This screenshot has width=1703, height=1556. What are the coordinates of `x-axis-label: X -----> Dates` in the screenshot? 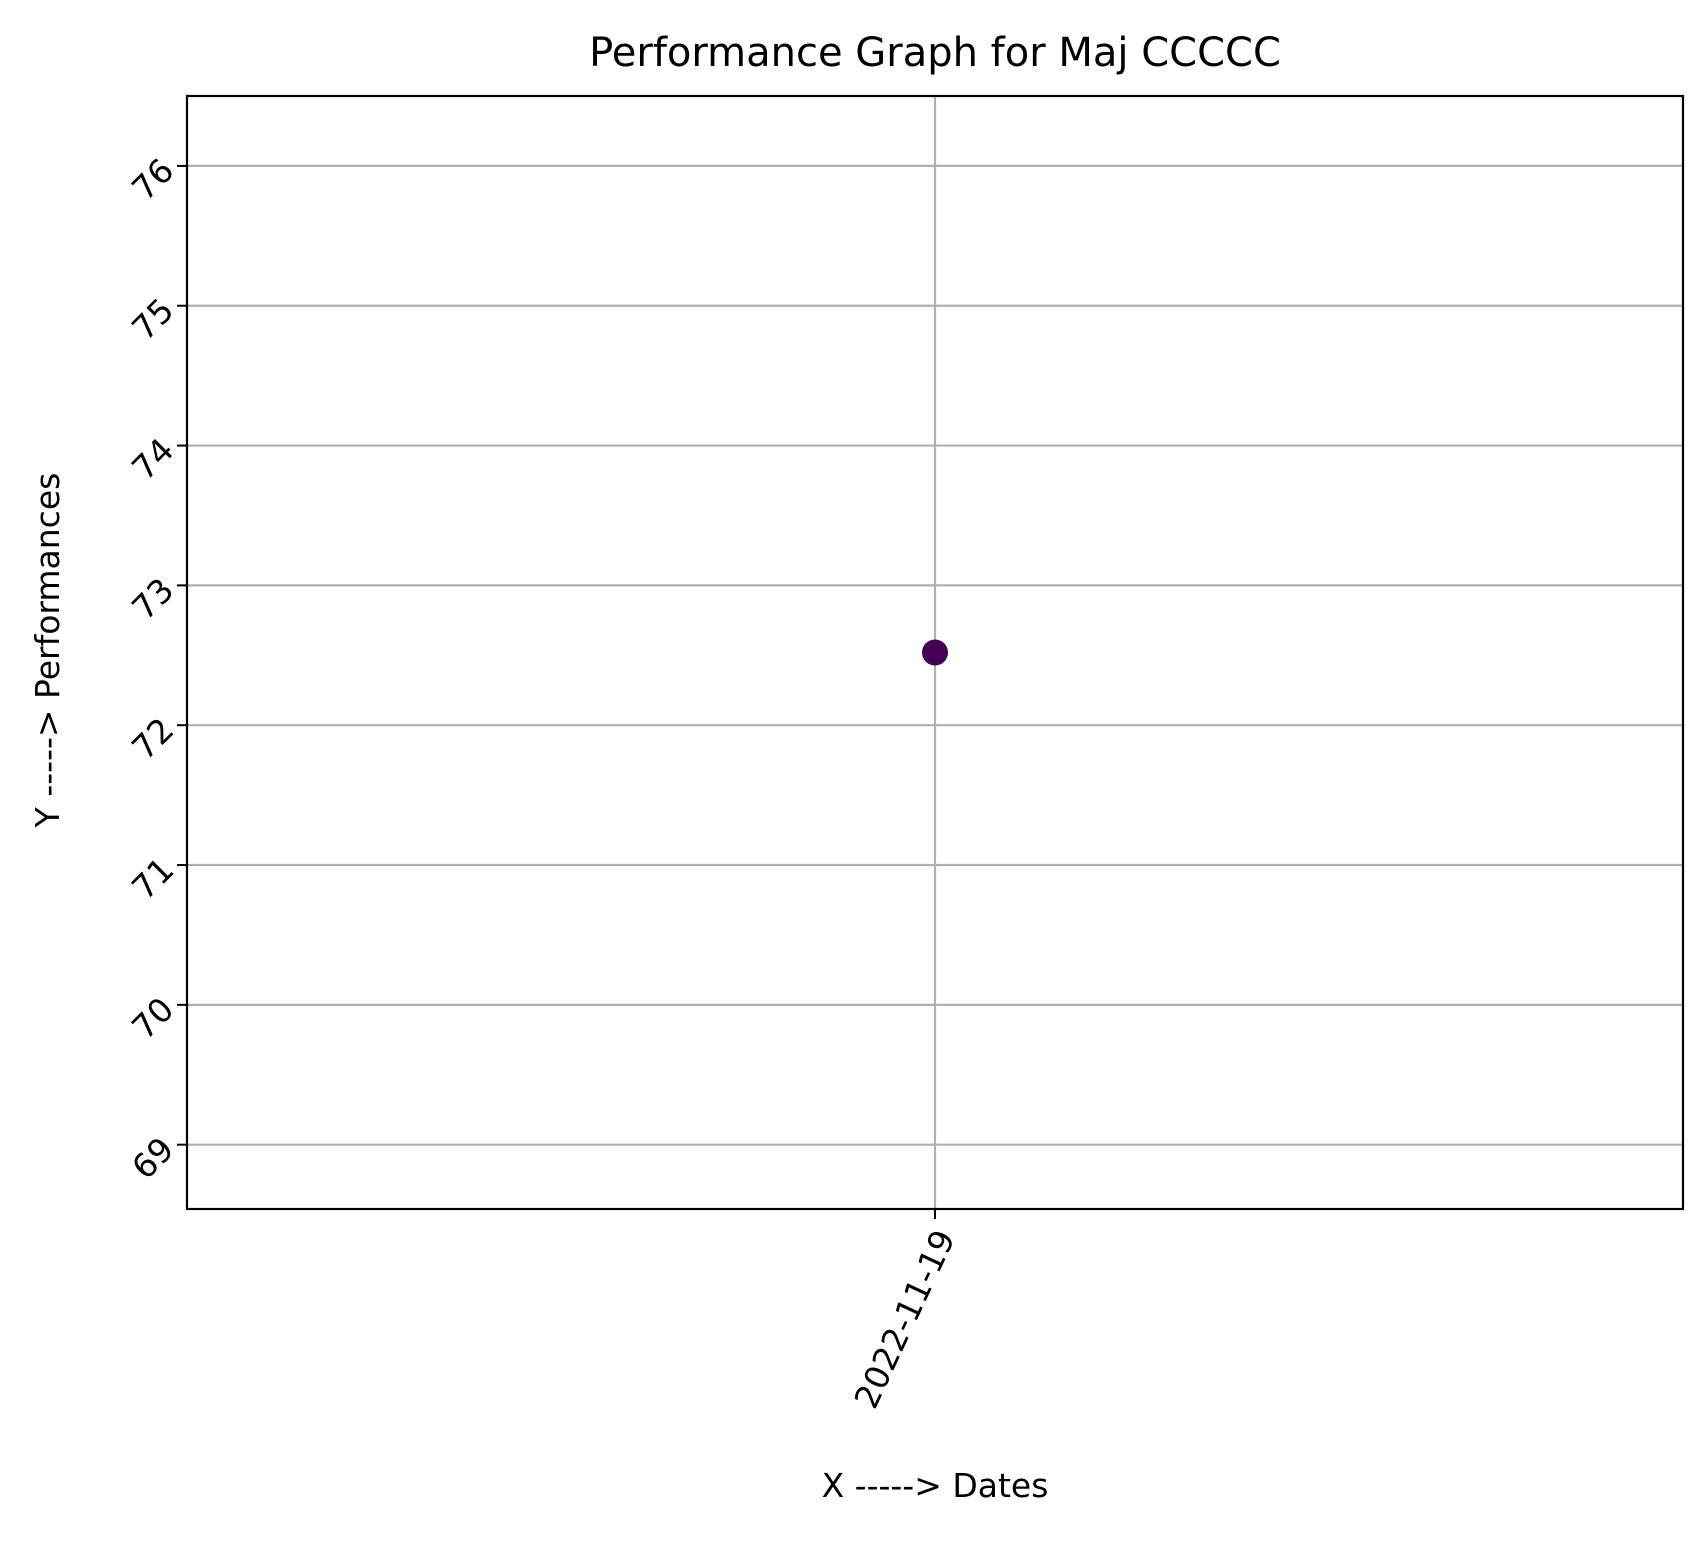 It's located at (935, 1485).